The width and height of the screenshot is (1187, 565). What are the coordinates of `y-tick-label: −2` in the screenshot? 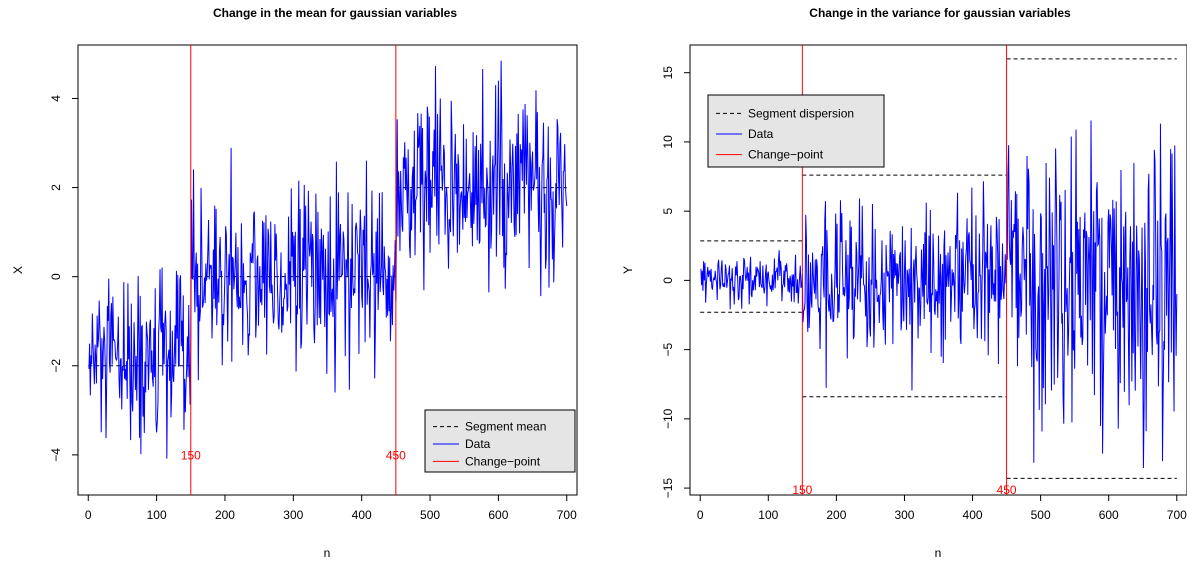 It's located at (56, 366).